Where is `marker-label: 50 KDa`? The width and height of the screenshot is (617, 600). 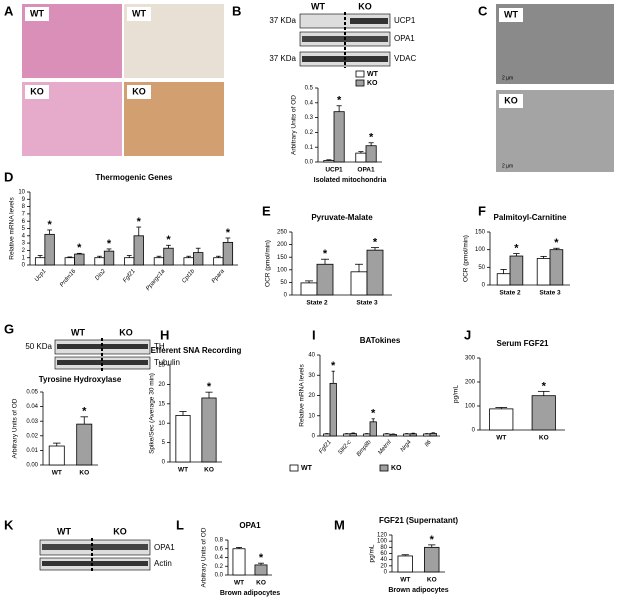
marker-label: 50 KDa is located at coordinates (38, 346).